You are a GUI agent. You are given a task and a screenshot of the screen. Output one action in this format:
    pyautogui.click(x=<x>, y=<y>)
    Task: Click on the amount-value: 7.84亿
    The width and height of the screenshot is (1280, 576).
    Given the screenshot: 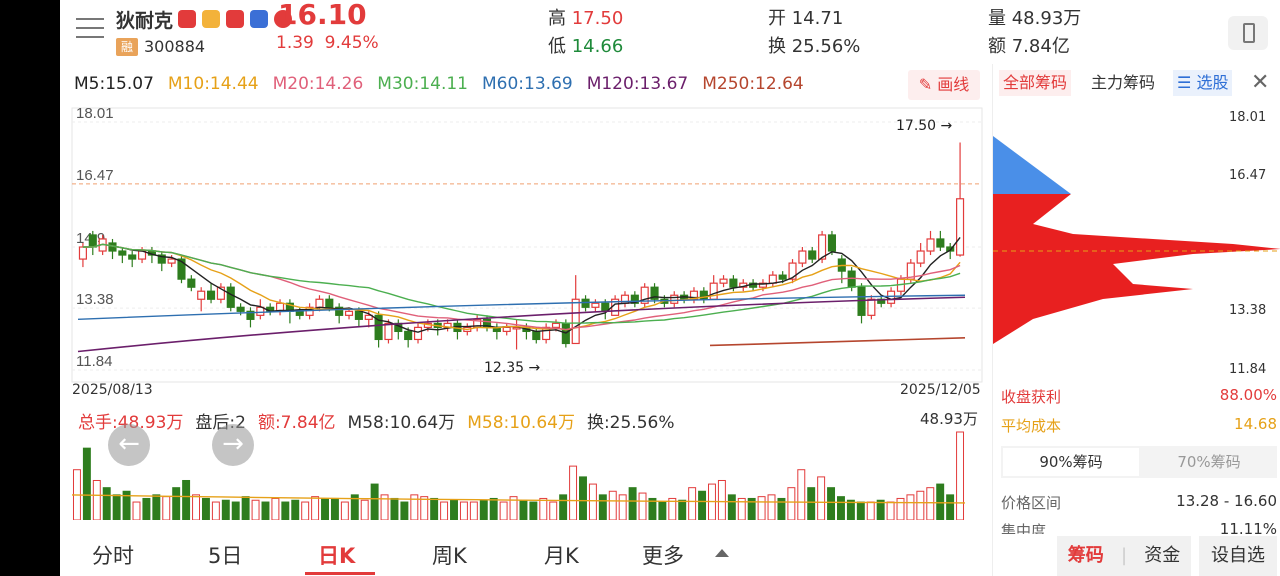 What is the action you would take?
    pyautogui.click(x=1040, y=46)
    